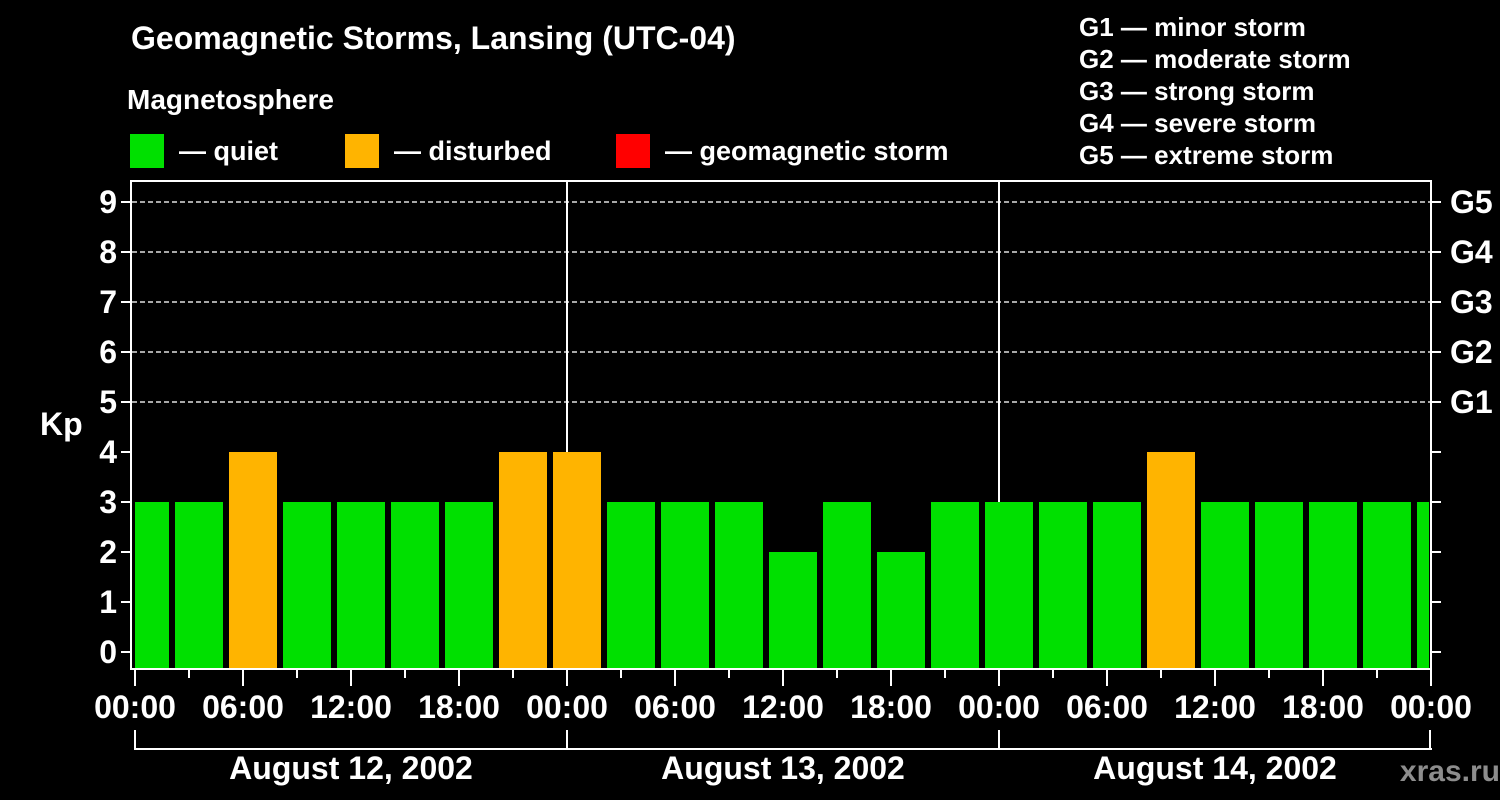  Describe the element at coordinates (1471, 251) in the screenshot. I see `g-level-label: G4` at that location.